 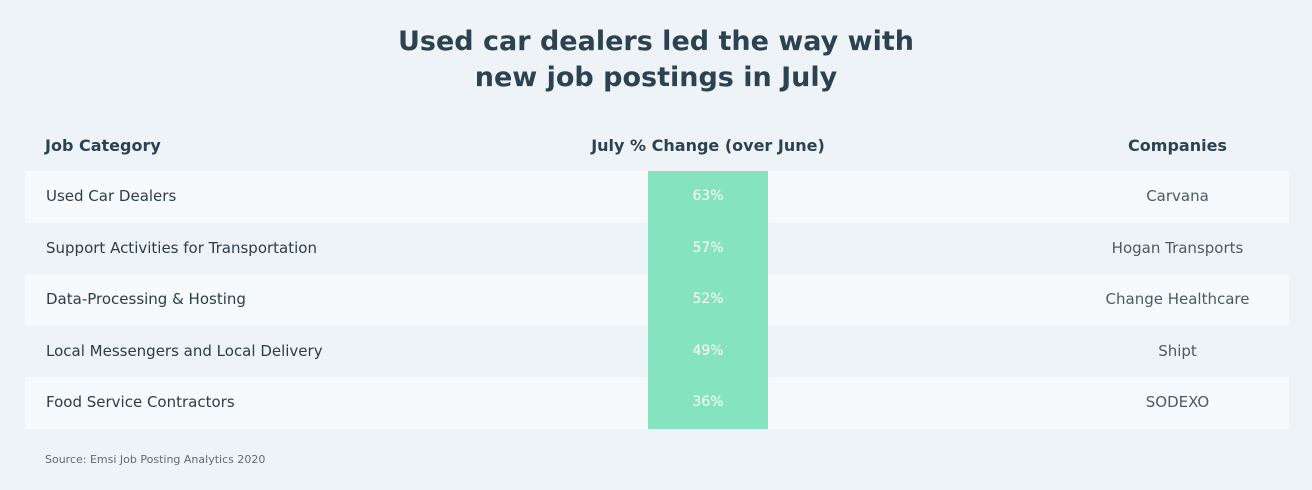 I want to click on header-july-change: July % Change (over June), so click(x=708, y=145).